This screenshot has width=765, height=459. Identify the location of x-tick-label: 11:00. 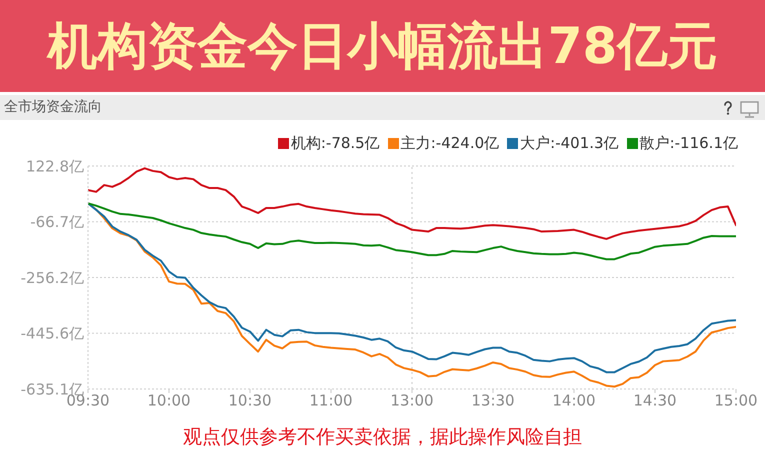
(331, 401).